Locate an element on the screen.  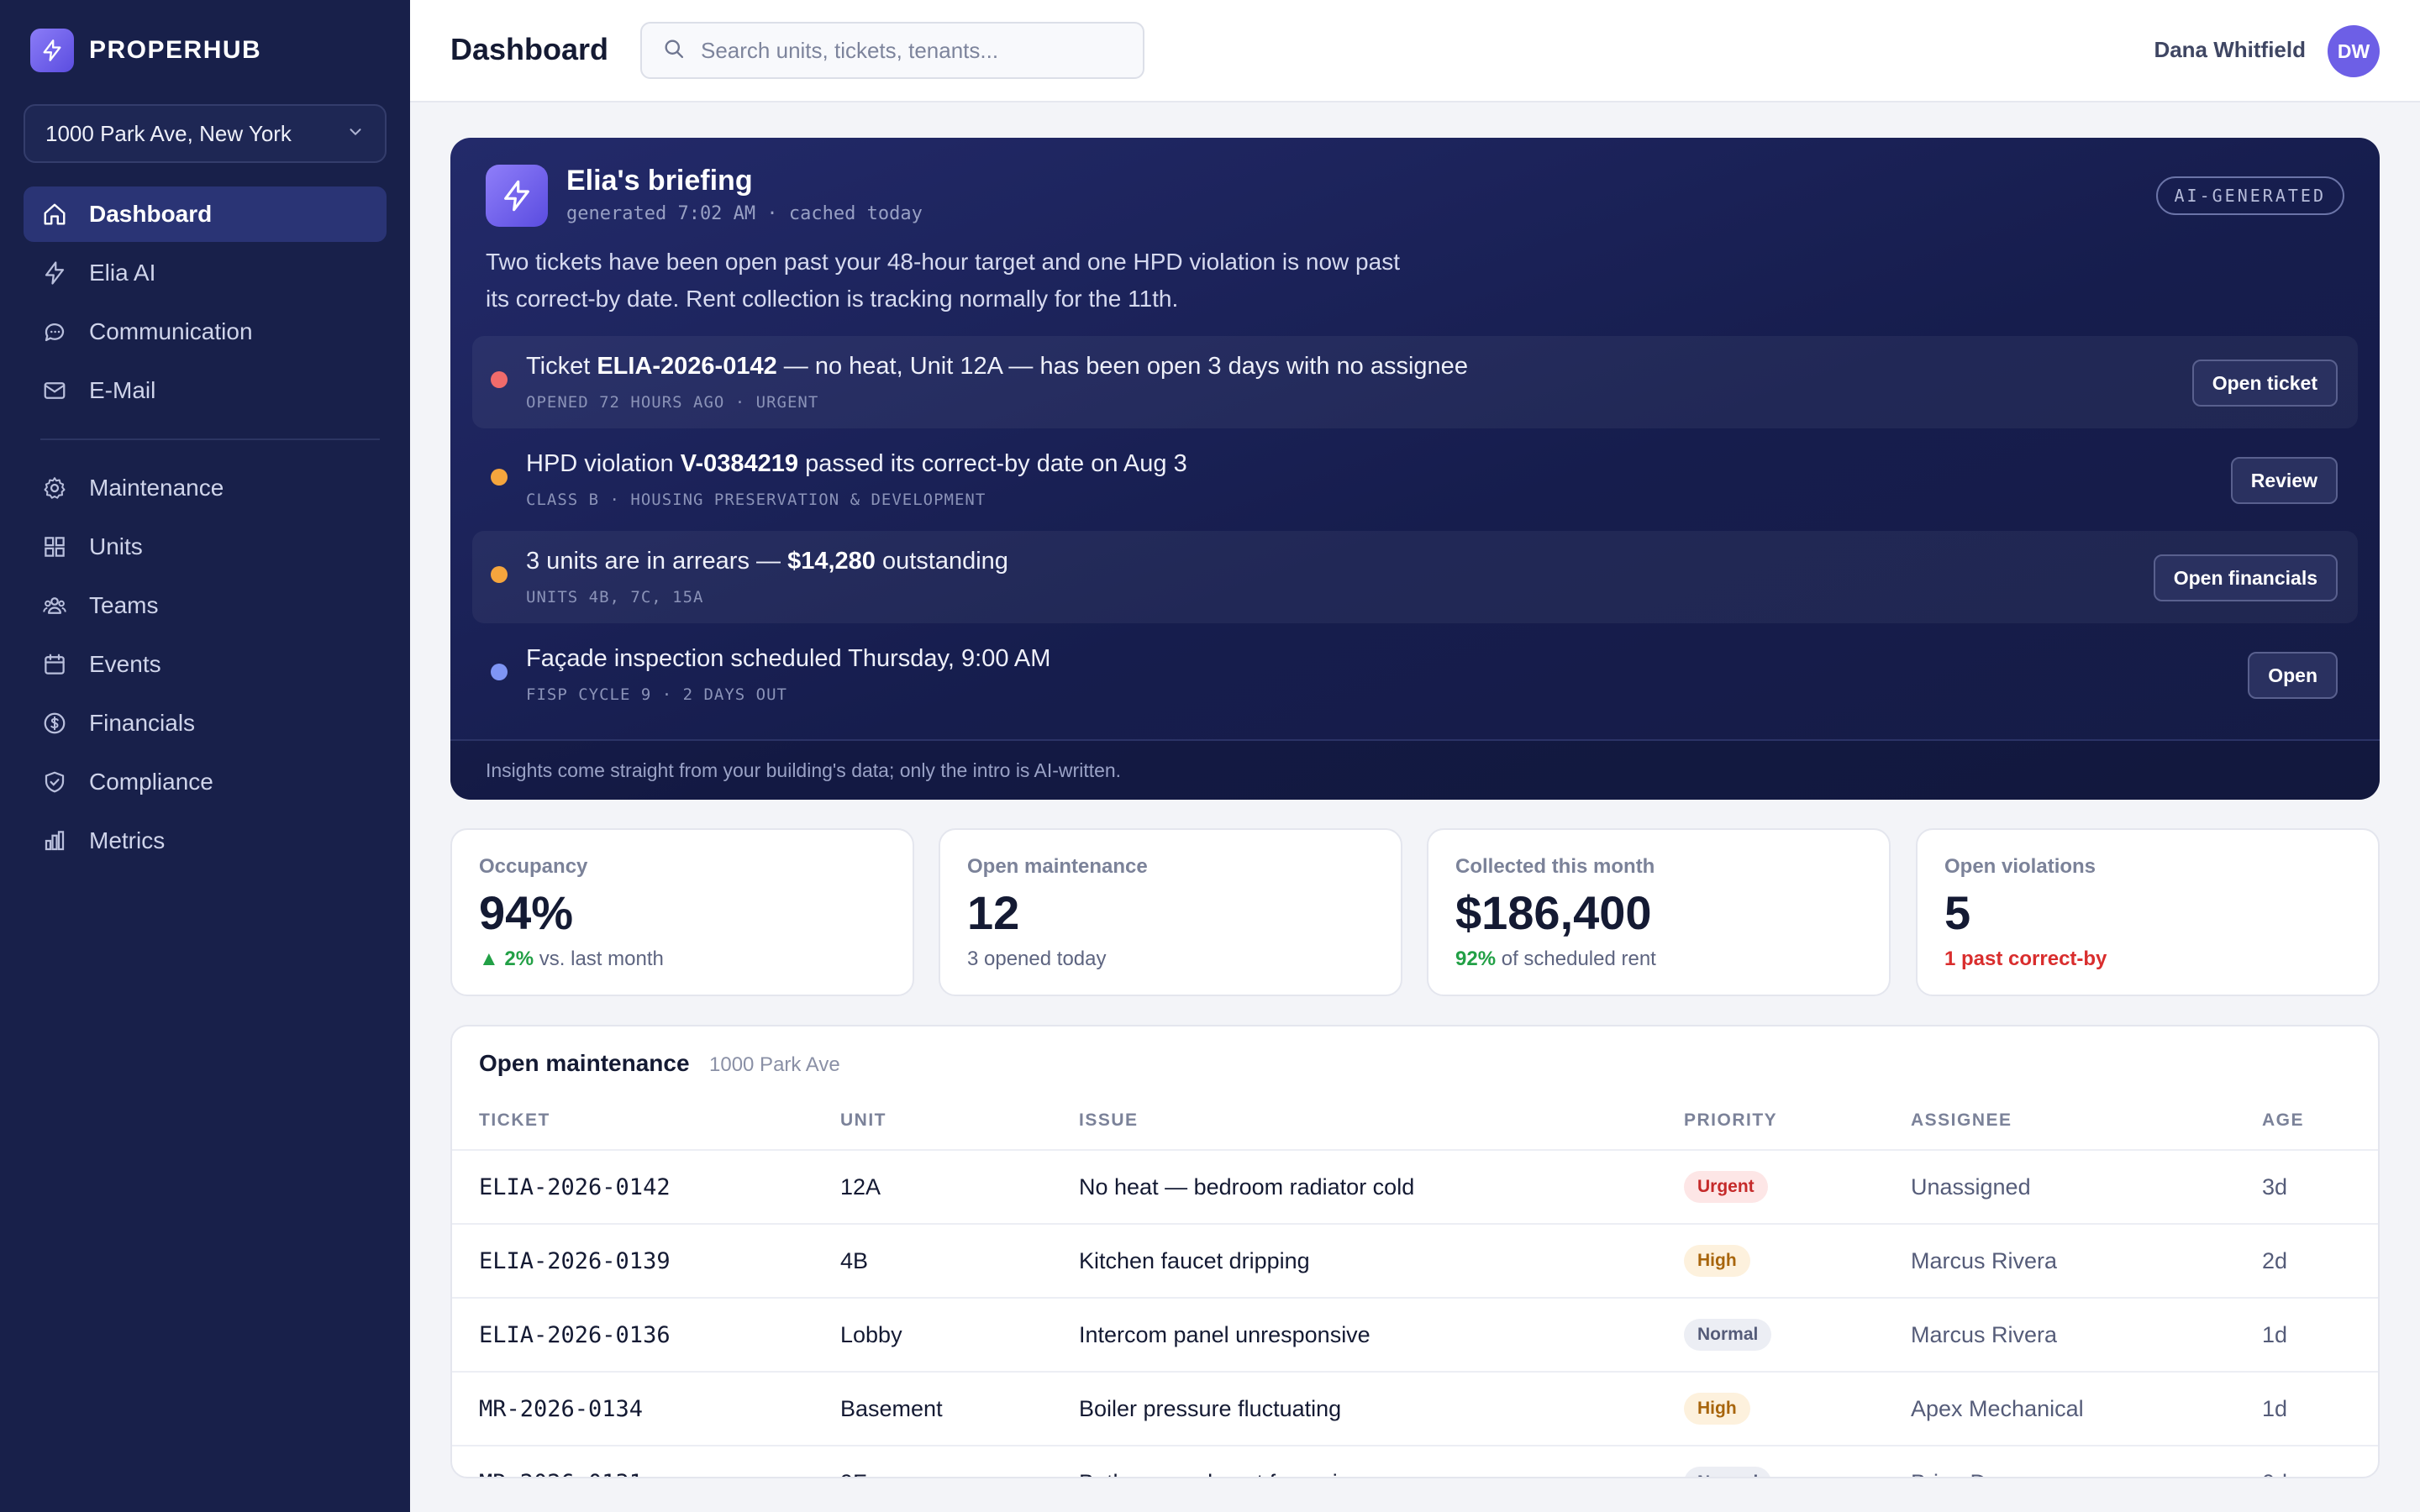
nav-label: Units is located at coordinates (116, 546).